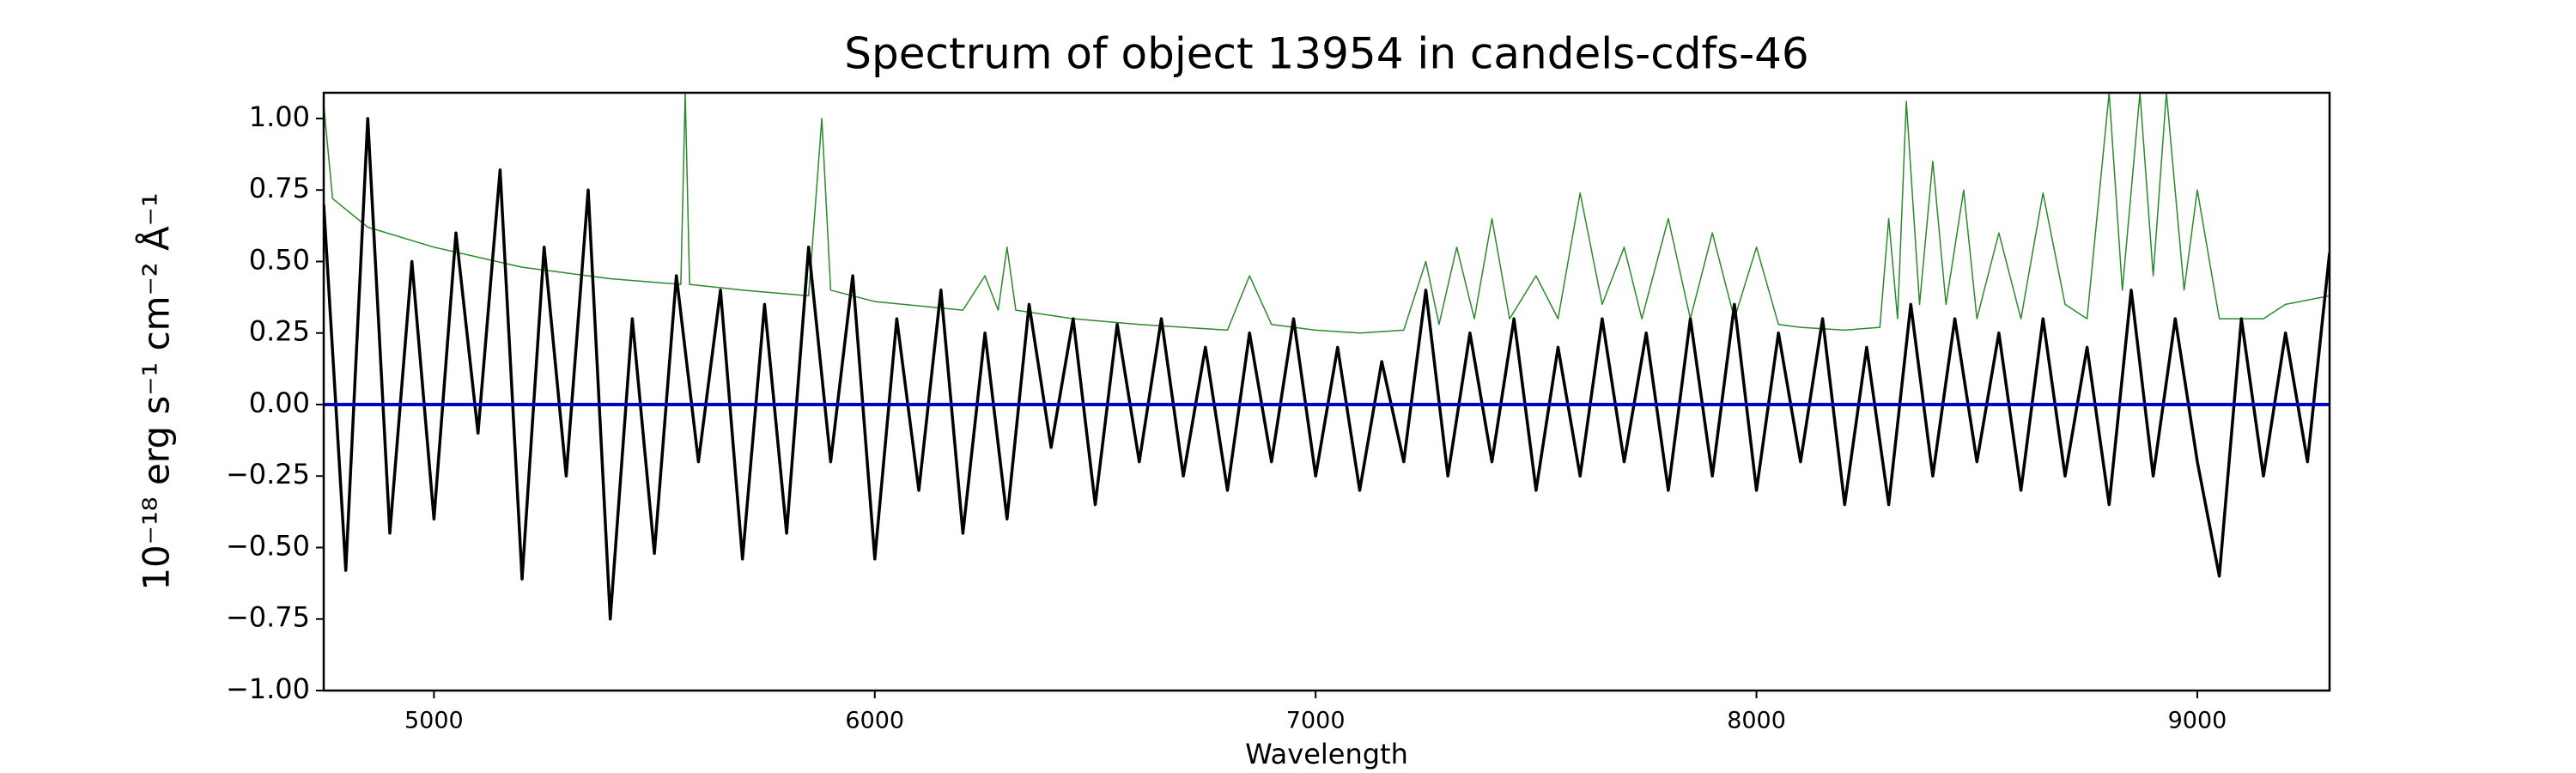 Image resolution: width=2576 pixels, height=773 pixels. Describe the element at coordinates (268, 617) in the screenshot. I see `y-tick-label: −0.75` at that location.